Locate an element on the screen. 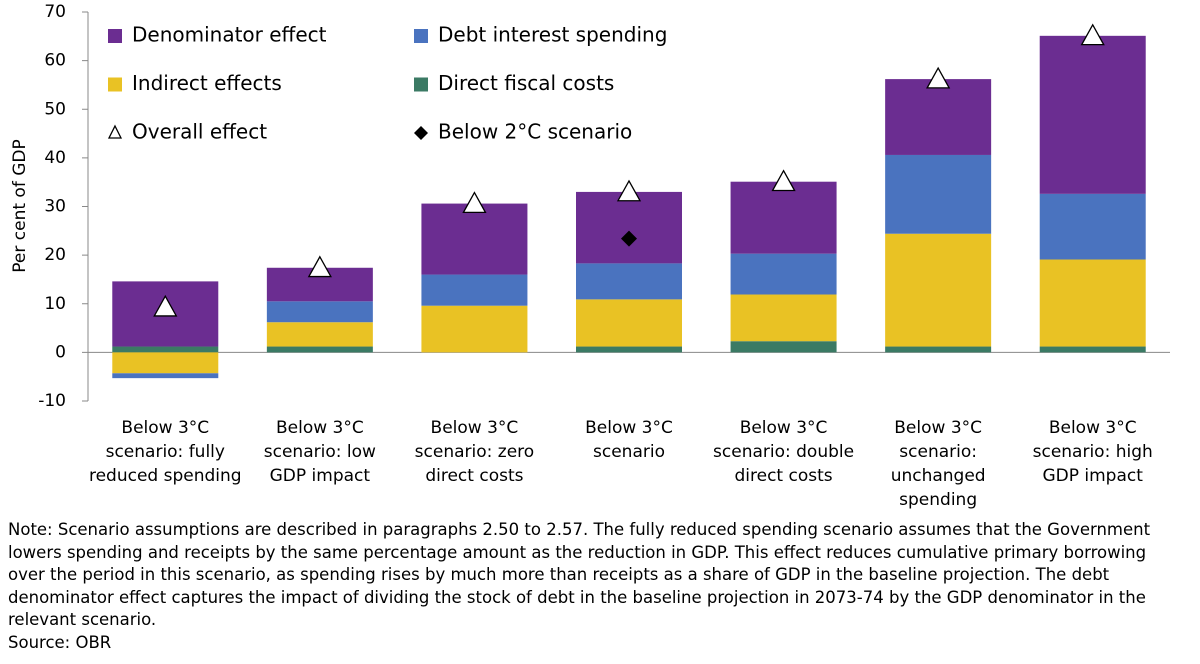 This screenshot has height=664, width=1200. y-tick-label: 0 is located at coordinates (60, 352).